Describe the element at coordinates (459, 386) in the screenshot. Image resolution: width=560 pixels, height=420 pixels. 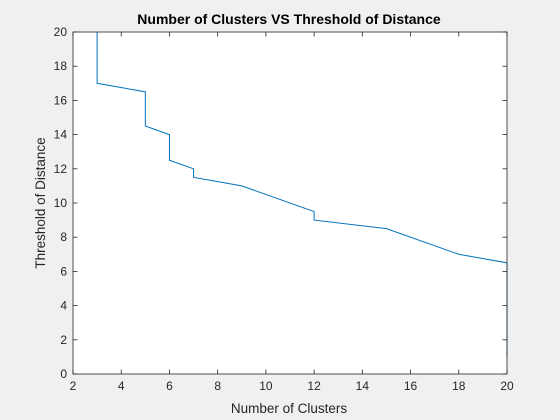
I see `x-tick-label-18: 18` at that location.